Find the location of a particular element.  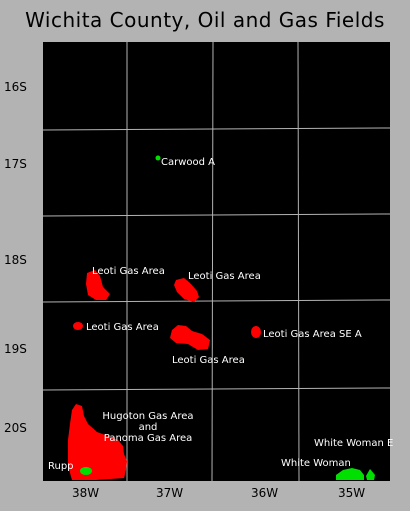

range-label-36w: 36W is located at coordinates (265, 493).